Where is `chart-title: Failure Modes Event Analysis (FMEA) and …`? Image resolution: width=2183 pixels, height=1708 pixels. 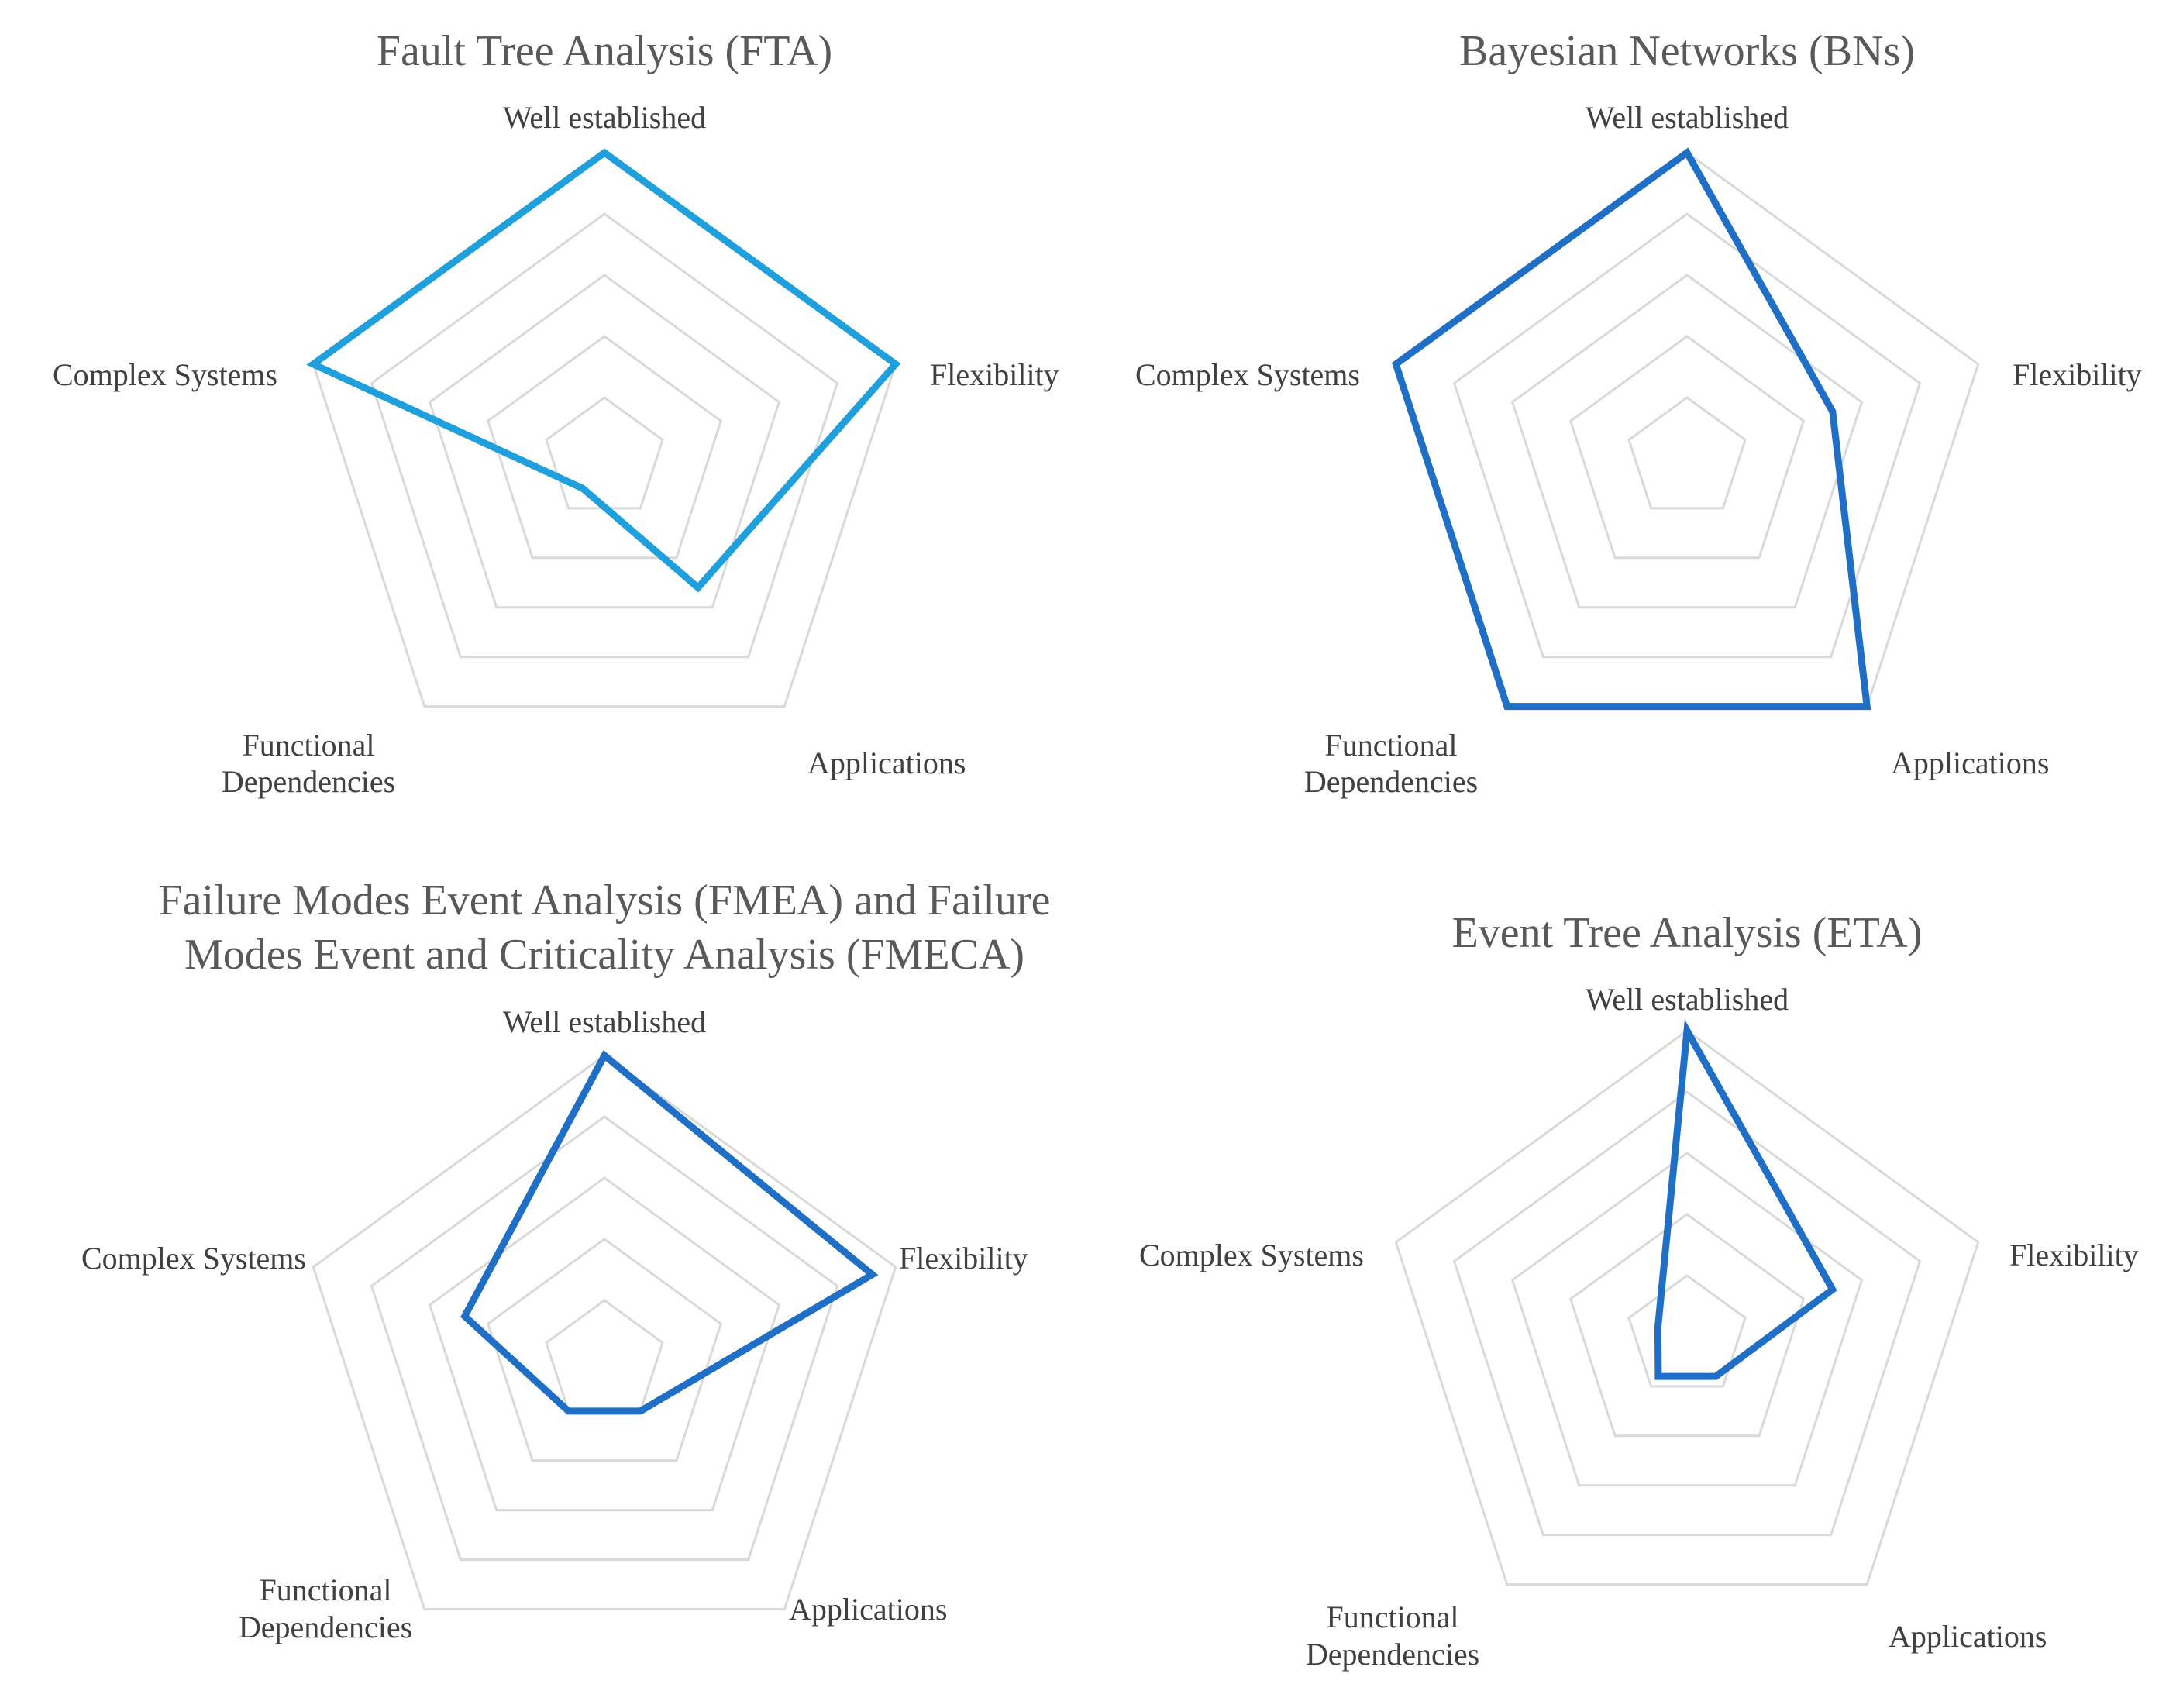
chart-title: Failure Modes Event Analysis (FMEA) and … is located at coordinates (605, 901).